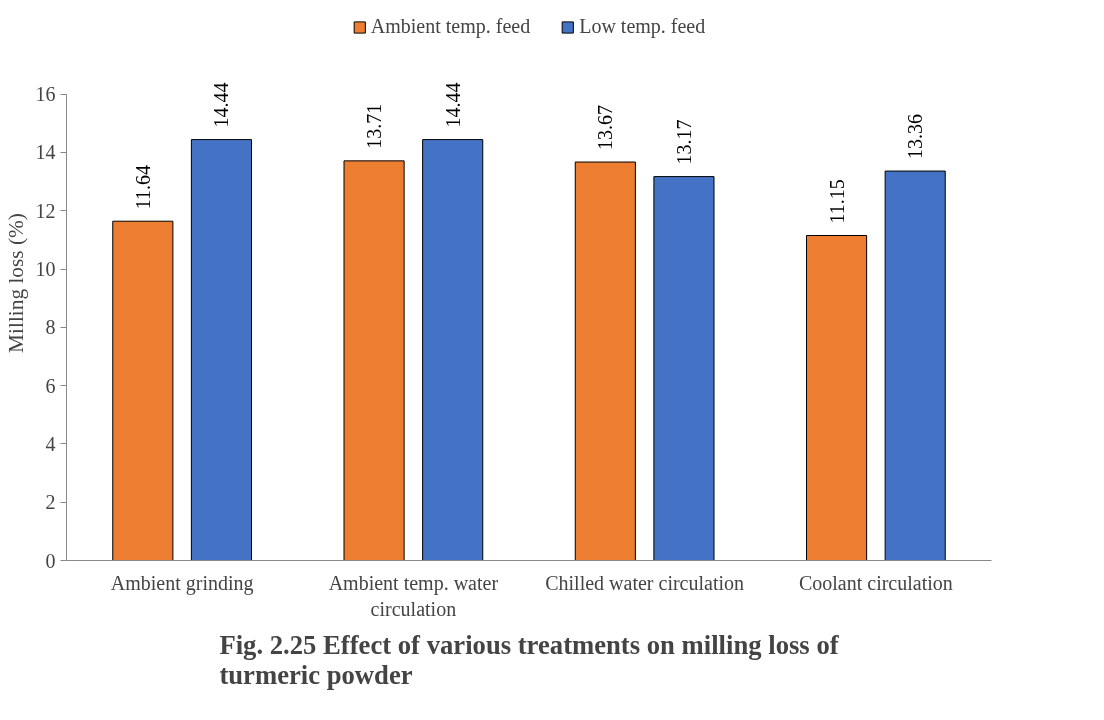 This screenshot has height=720, width=1104. Describe the element at coordinates (374, 126) in the screenshot. I see `data-label: 13.71` at that location.